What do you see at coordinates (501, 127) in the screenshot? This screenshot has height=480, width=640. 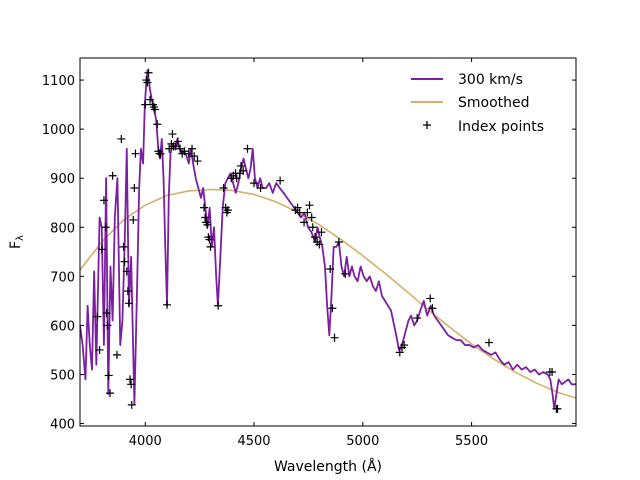 I see `legend-label-index-points: Index points` at bounding box center [501, 127].